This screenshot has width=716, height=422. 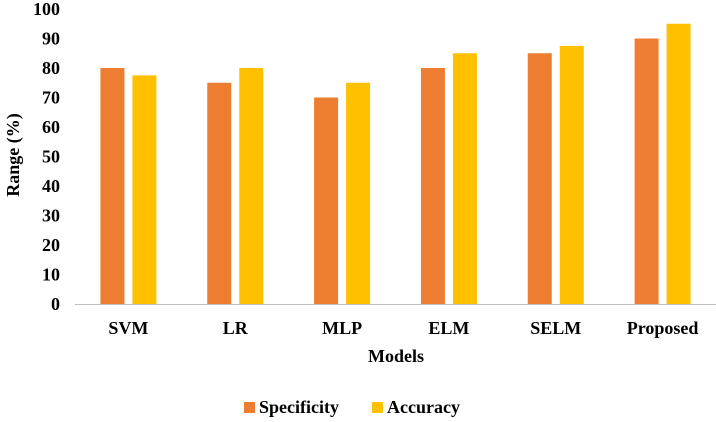 What do you see at coordinates (51, 275) in the screenshot?
I see `y-tick-label: 10` at bounding box center [51, 275].